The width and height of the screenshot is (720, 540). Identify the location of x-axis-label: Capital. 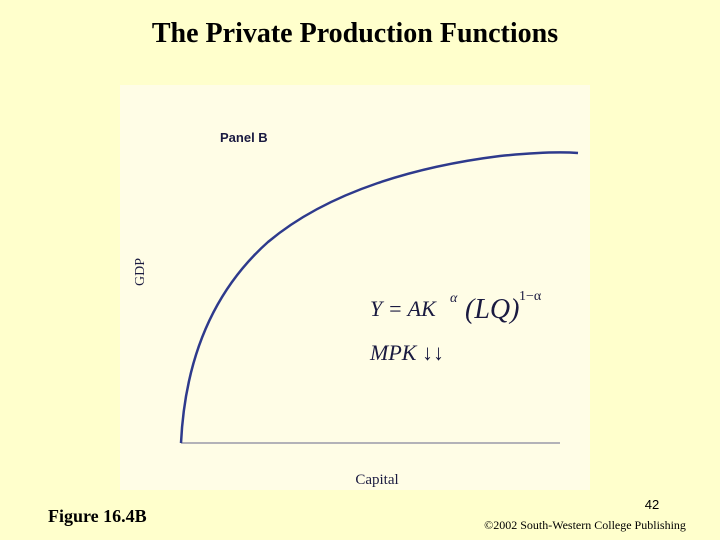
(376, 480).